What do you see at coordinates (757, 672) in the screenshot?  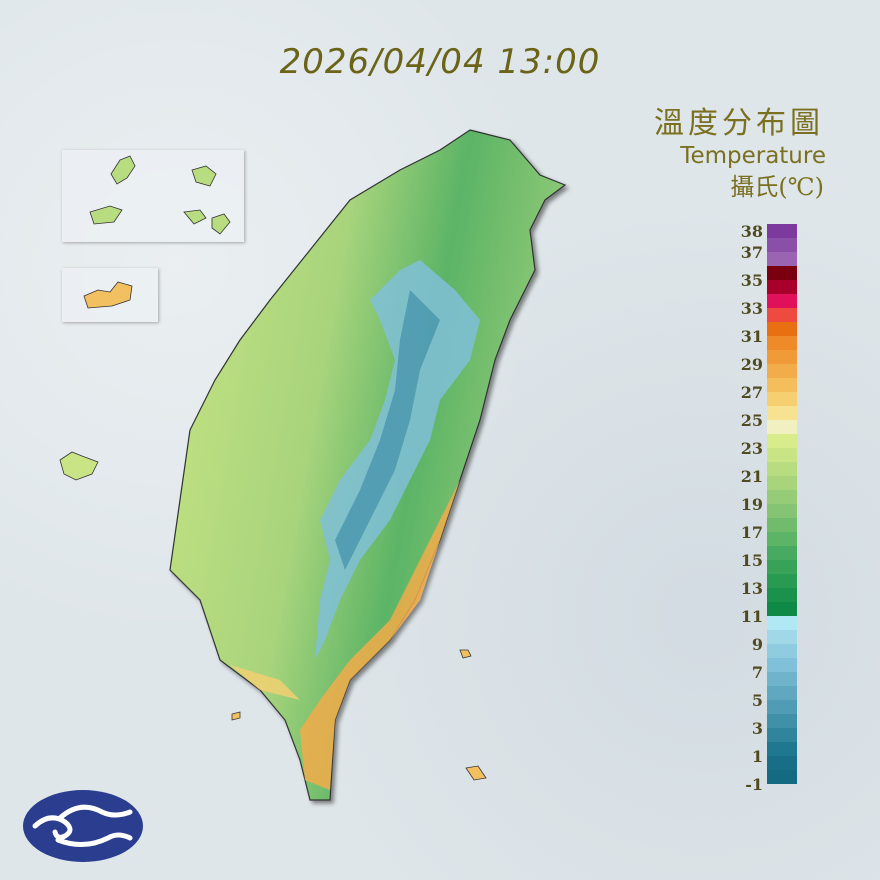 I see `legend-label: 7` at bounding box center [757, 672].